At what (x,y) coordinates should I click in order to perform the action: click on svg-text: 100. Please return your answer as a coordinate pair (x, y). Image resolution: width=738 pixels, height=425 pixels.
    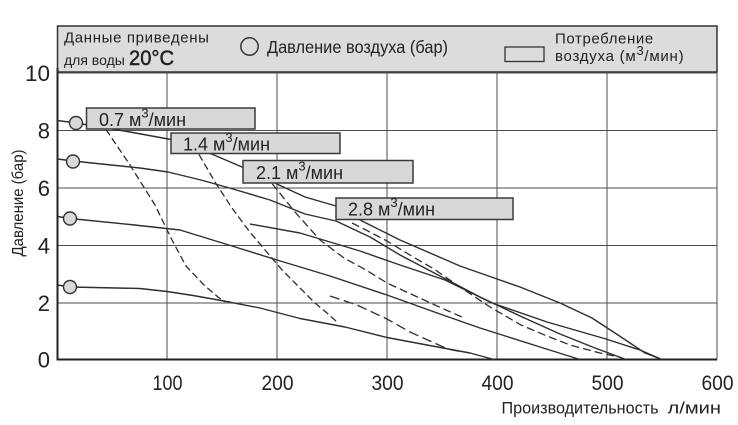
    Looking at the image, I should click on (168, 383).